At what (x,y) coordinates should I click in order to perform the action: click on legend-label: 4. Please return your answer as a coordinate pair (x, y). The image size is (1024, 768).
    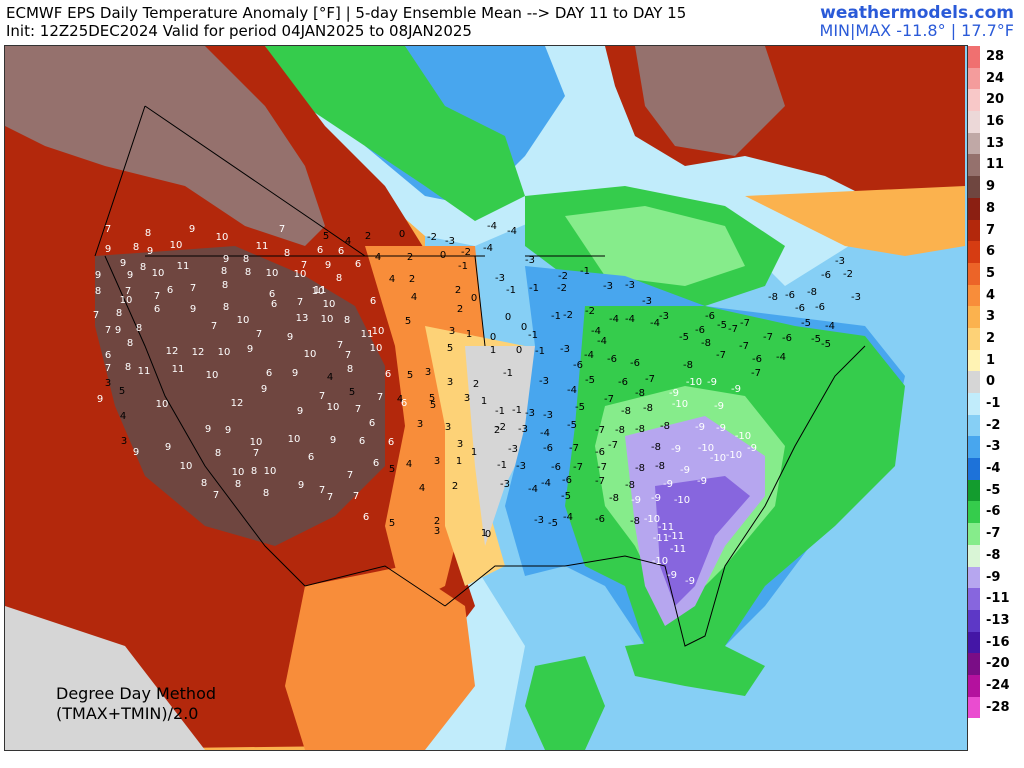
    Looking at the image, I should click on (991, 295).